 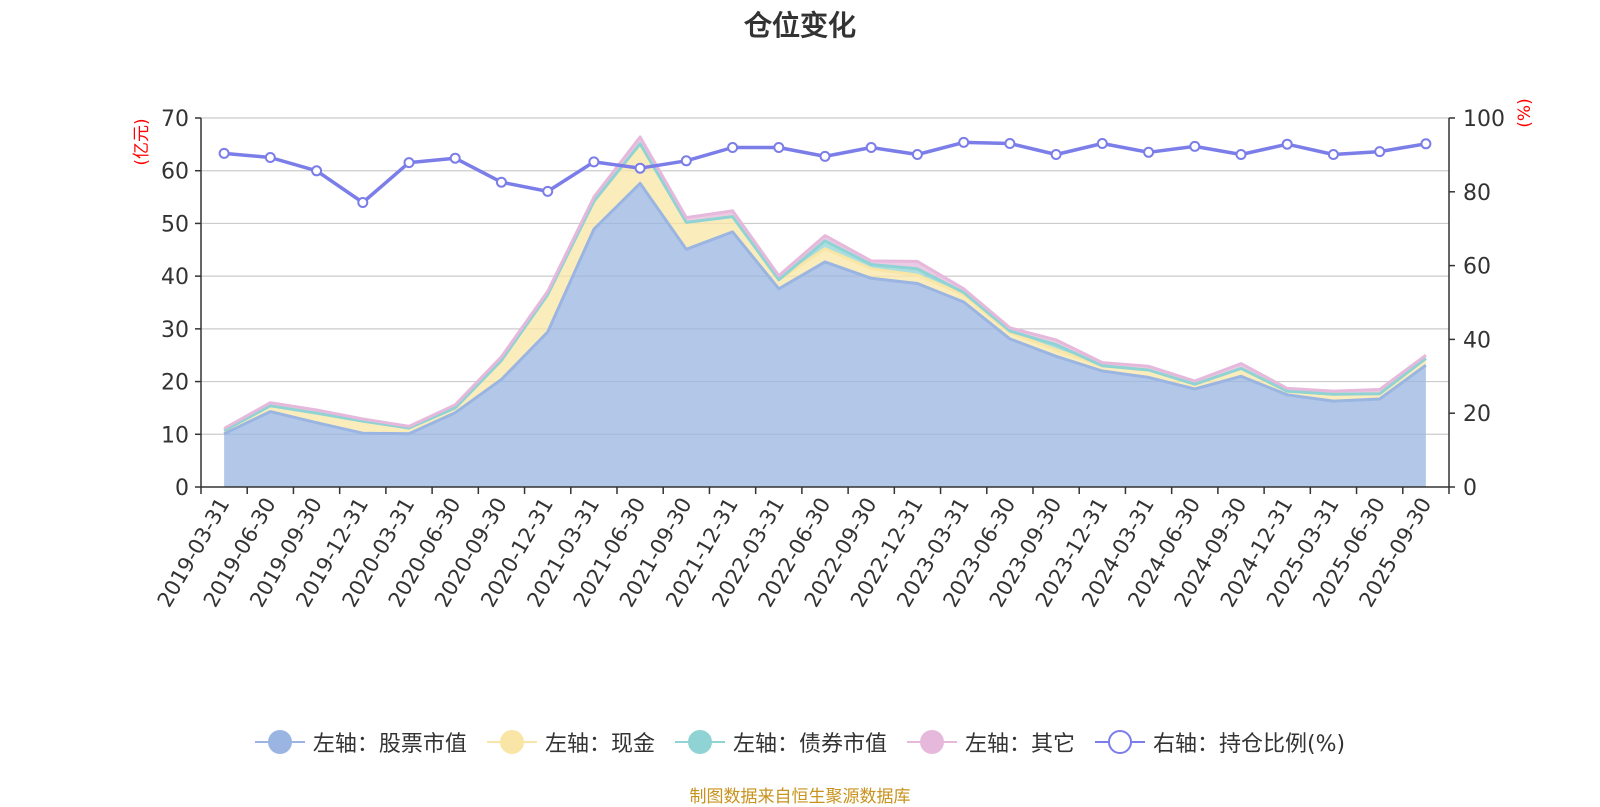 What do you see at coordinates (389, 744) in the screenshot?
I see `legend-label-stock: 左轴：股票市值` at bounding box center [389, 744].